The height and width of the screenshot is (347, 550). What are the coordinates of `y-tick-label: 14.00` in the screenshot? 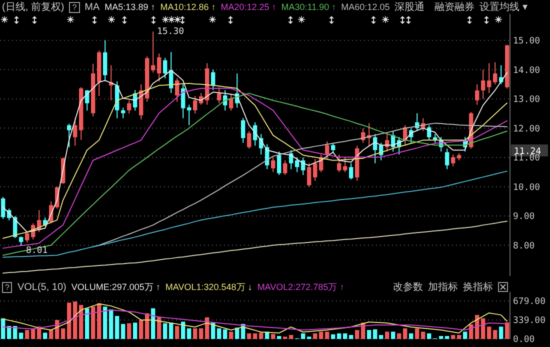 It's located at (526, 71).